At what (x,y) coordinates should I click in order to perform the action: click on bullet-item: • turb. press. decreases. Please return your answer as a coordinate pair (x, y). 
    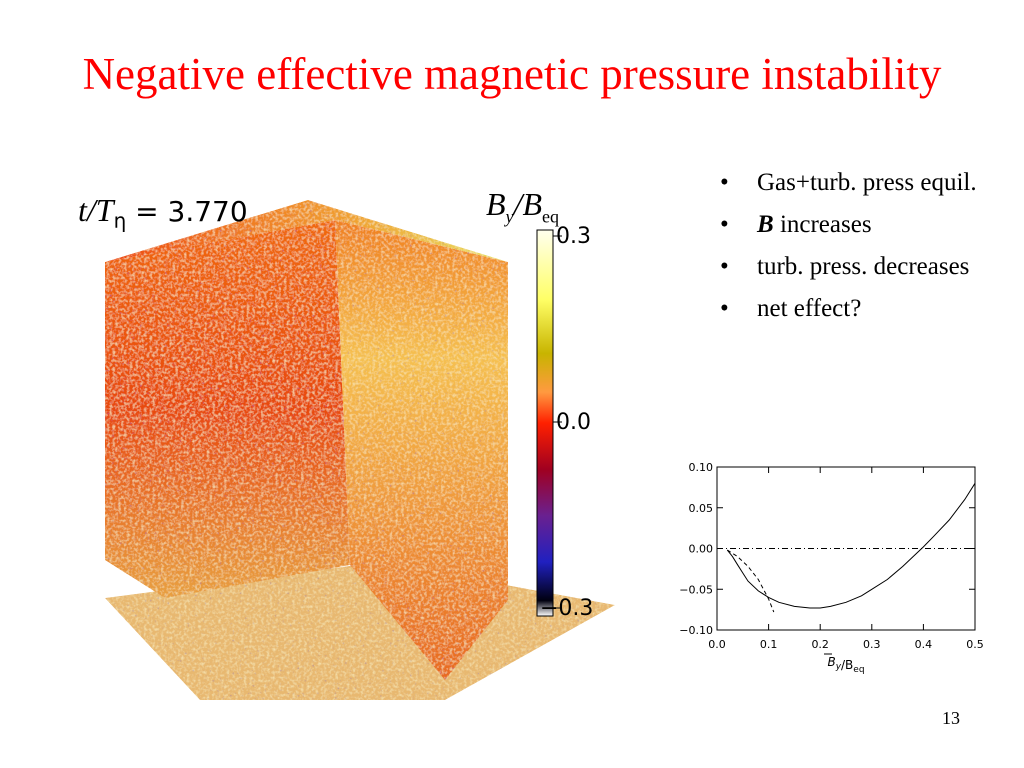
    Looking at the image, I should click on (845, 266).